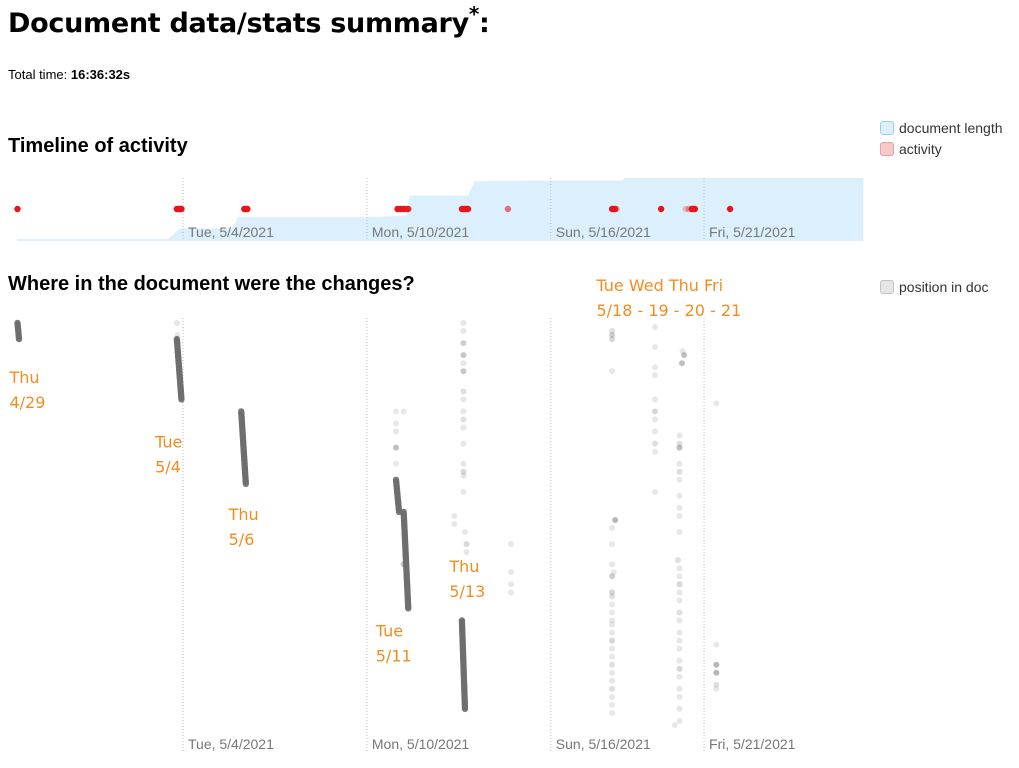  What do you see at coordinates (421, 744) in the screenshot?
I see `x-tick-label: Mon, 5/10/2021` at bounding box center [421, 744].